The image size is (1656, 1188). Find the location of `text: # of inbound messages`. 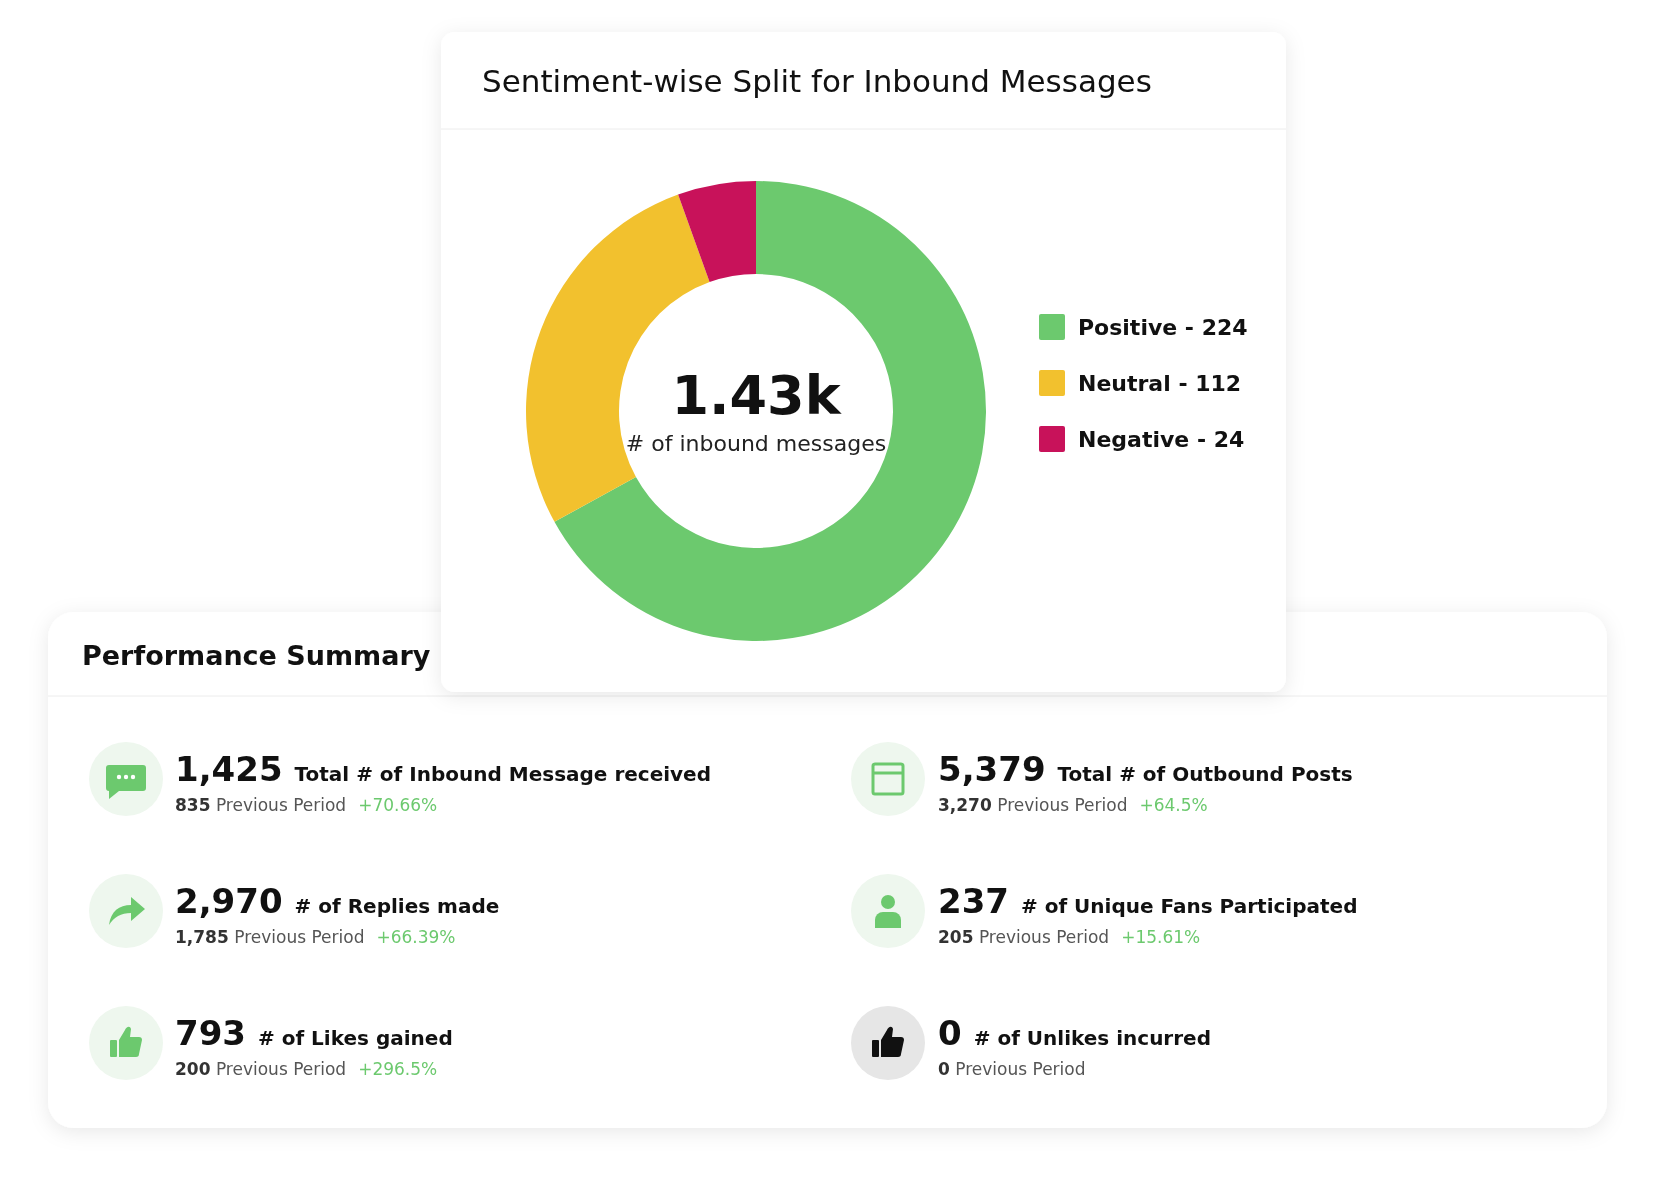

text: # of inbound messages is located at coordinates (756, 443).